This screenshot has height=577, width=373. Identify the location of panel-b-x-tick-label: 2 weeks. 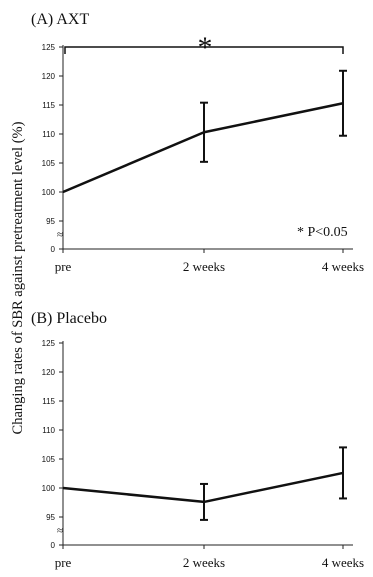
(204, 562).